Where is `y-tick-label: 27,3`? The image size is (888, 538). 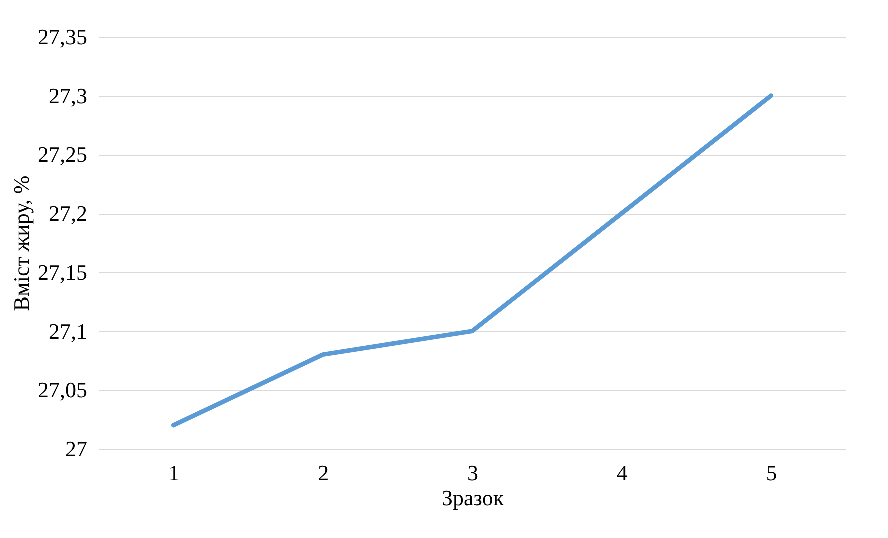 y-tick-label: 27,3 is located at coordinates (68, 95).